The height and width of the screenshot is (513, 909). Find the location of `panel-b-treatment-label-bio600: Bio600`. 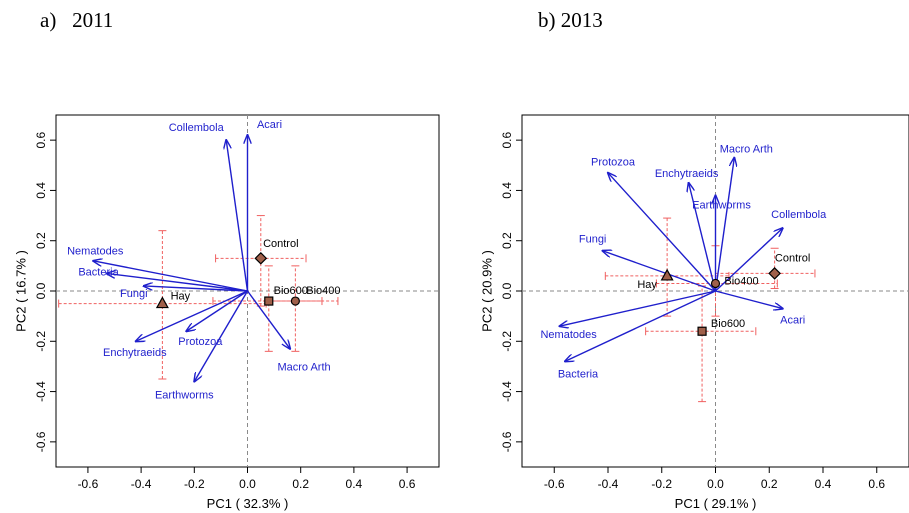

panel-b-treatment-label-bio600: Bio600 is located at coordinates (728, 324).